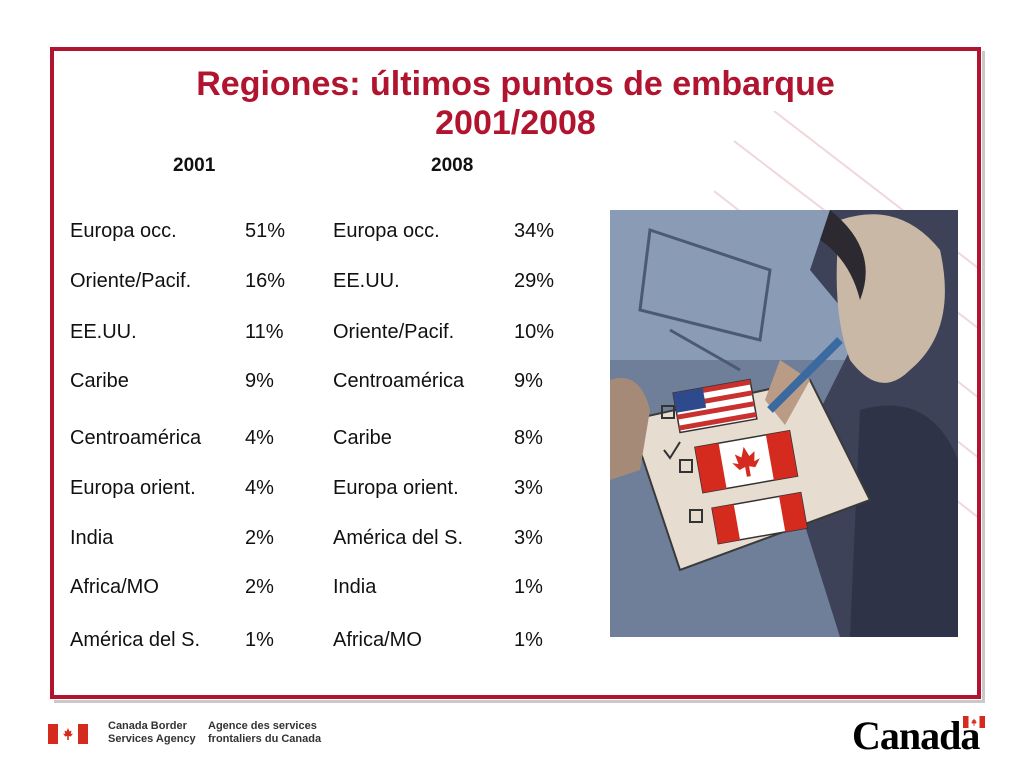 This screenshot has width=1024, height=768. Describe the element at coordinates (131, 281) in the screenshot. I see `region-2001: Oriente/Pacif.` at that location.